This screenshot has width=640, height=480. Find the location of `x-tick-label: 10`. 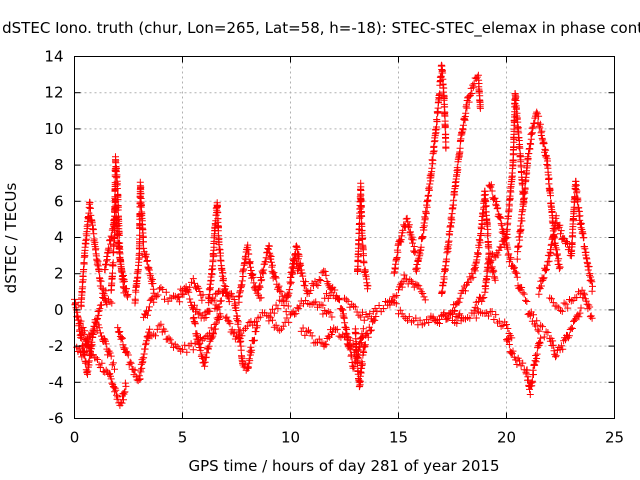

x-tick-label: 10 is located at coordinates (290, 438).